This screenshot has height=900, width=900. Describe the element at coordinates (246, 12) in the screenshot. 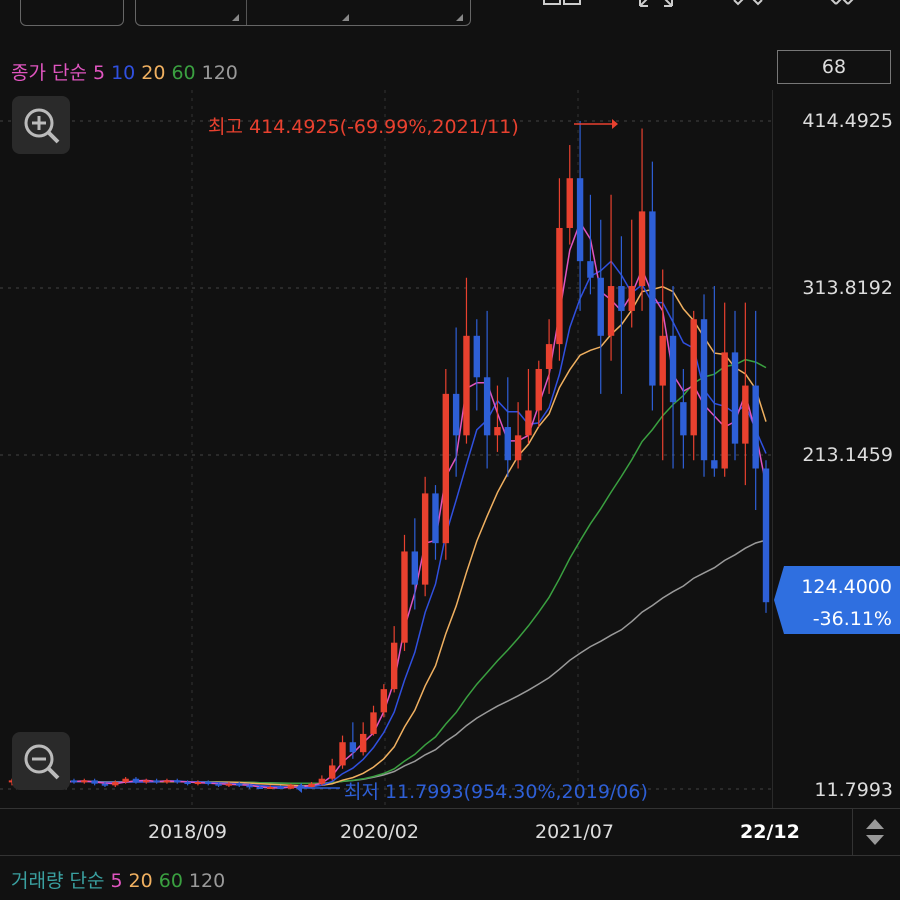

I see `selector-divider` at that location.